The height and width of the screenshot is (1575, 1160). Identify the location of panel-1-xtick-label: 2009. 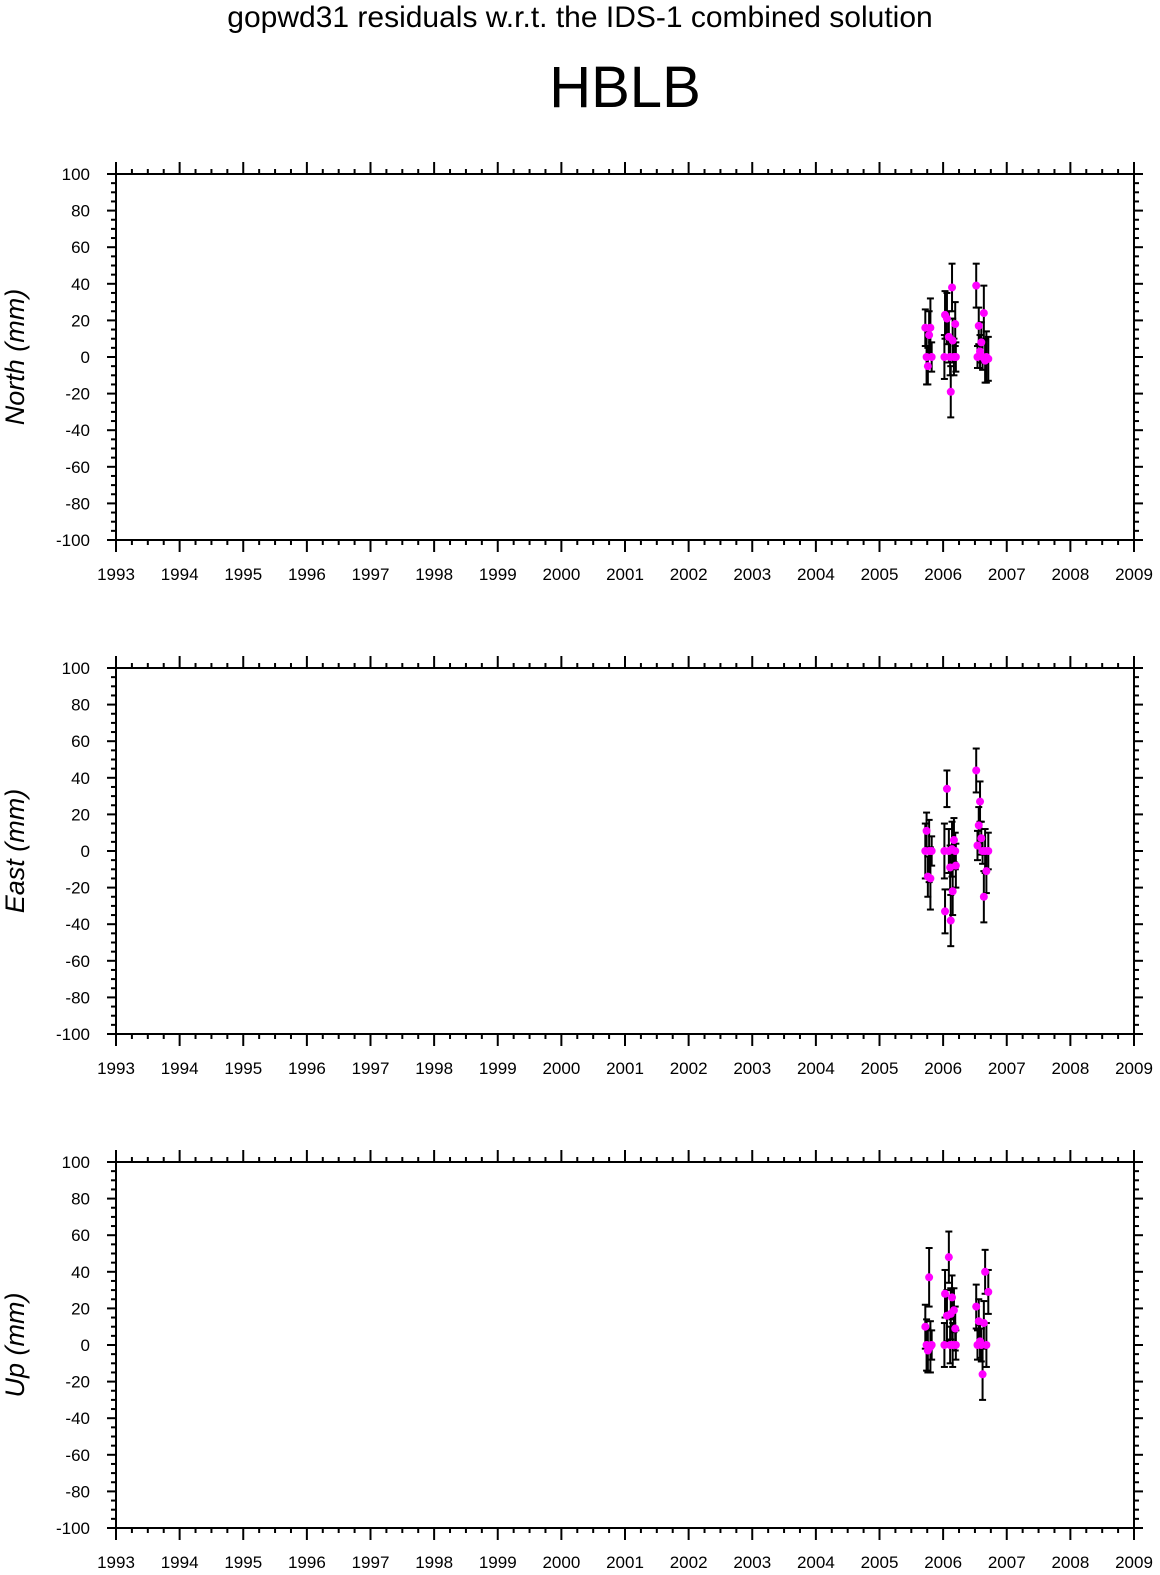
(1134, 574).